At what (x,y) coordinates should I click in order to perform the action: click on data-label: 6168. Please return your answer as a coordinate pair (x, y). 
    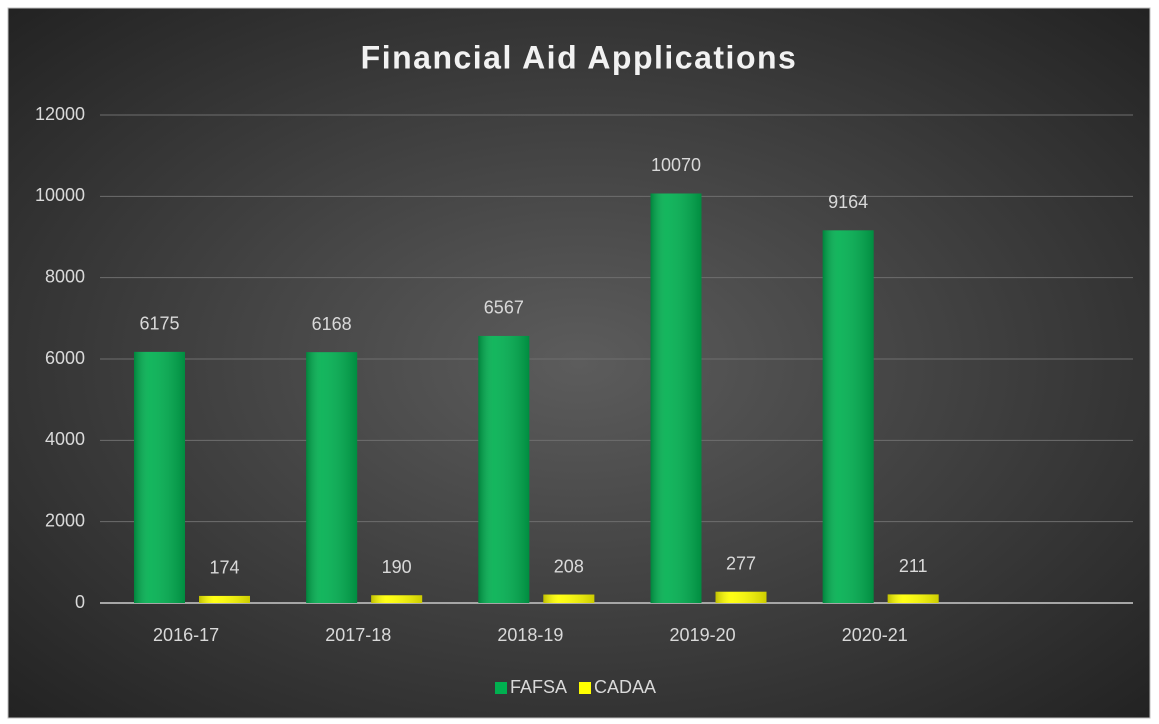
    Looking at the image, I should click on (332, 324).